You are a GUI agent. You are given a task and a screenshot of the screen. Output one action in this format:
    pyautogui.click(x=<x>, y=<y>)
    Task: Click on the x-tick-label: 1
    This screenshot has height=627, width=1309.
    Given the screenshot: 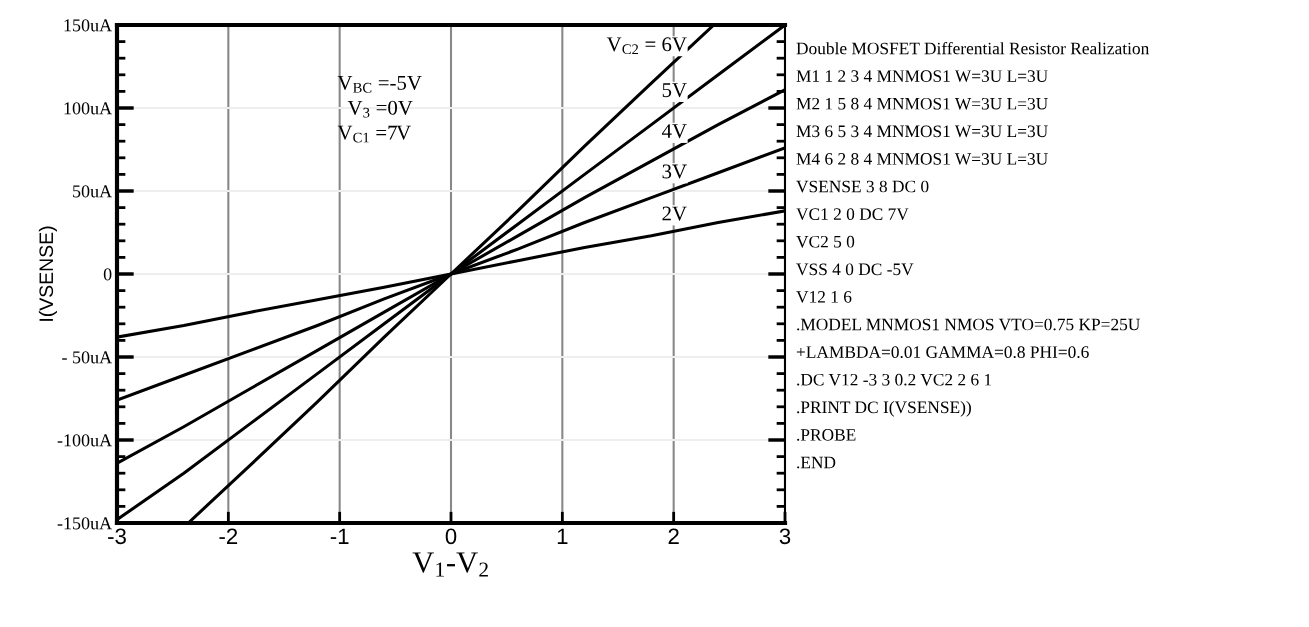 What is the action you would take?
    pyautogui.click(x=562, y=536)
    